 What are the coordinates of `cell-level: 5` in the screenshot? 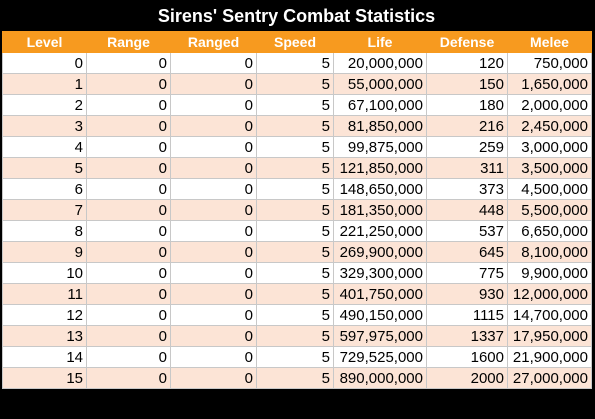 It's located at (44, 168).